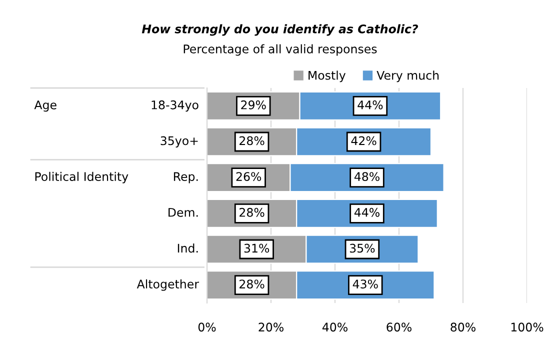 This screenshot has width=560, height=342. What do you see at coordinates (81, 178) in the screenshot?
I see `text: Political Identity` at bounding box center [81, 178].